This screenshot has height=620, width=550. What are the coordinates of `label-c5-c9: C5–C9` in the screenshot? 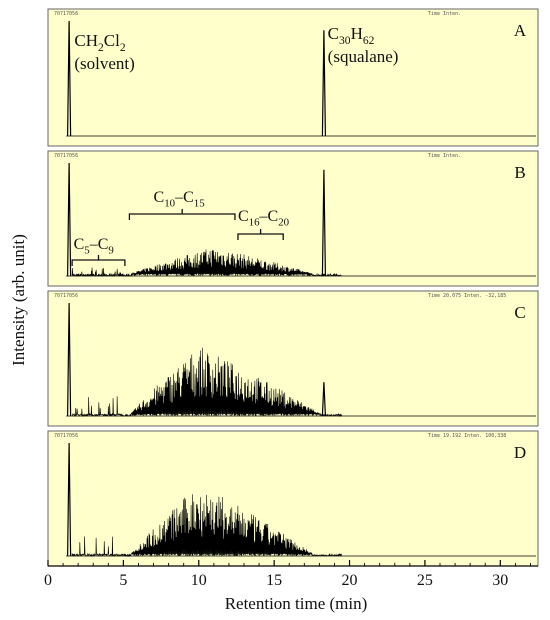 It's located at (94, 246).